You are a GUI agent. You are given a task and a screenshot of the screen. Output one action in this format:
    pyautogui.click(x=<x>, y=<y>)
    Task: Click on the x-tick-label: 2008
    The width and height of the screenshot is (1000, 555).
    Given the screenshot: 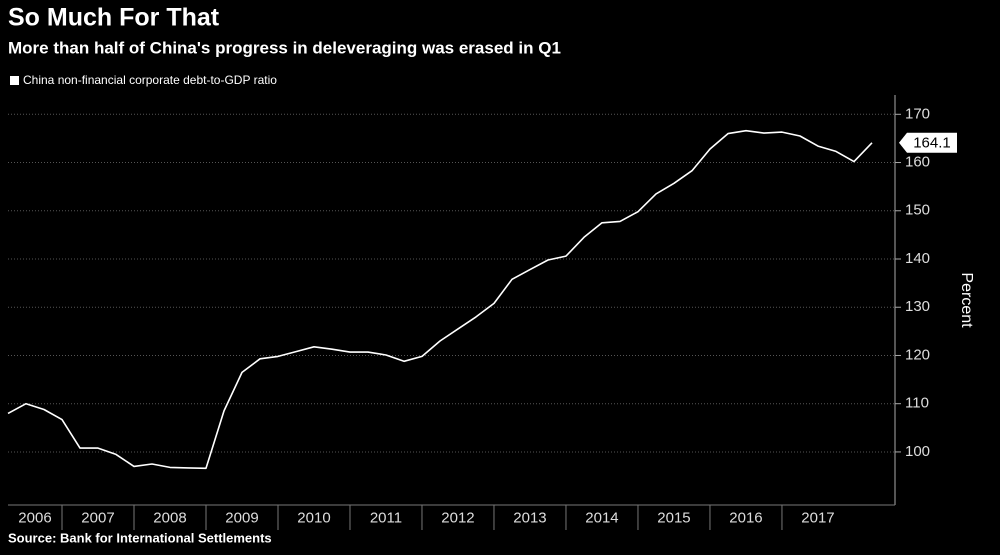 What is the action you would take?
    pyautogui.click(x=169, y=517)
    